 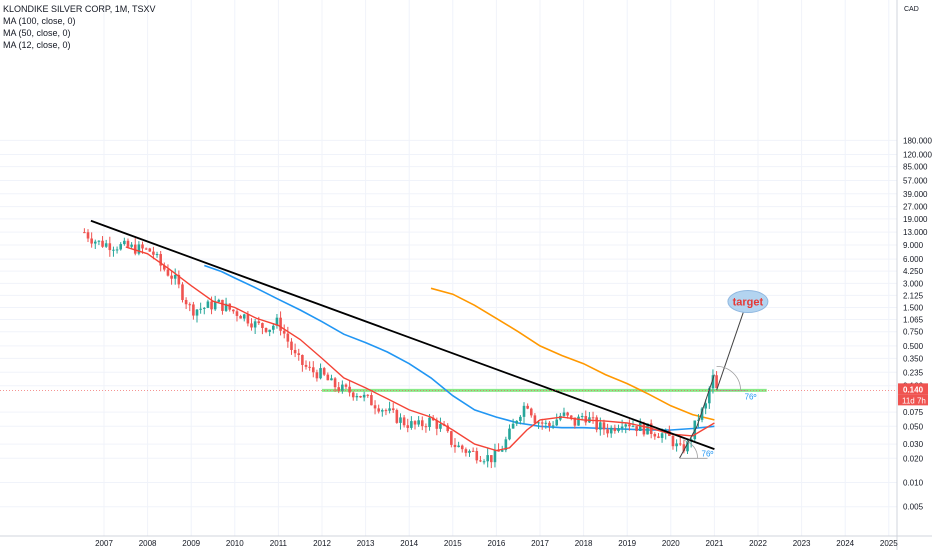 What do you see at coordinates (913, 259) in the screenshot?
I see `price-tick-9: 6.000` at bounding box center [913, 259].